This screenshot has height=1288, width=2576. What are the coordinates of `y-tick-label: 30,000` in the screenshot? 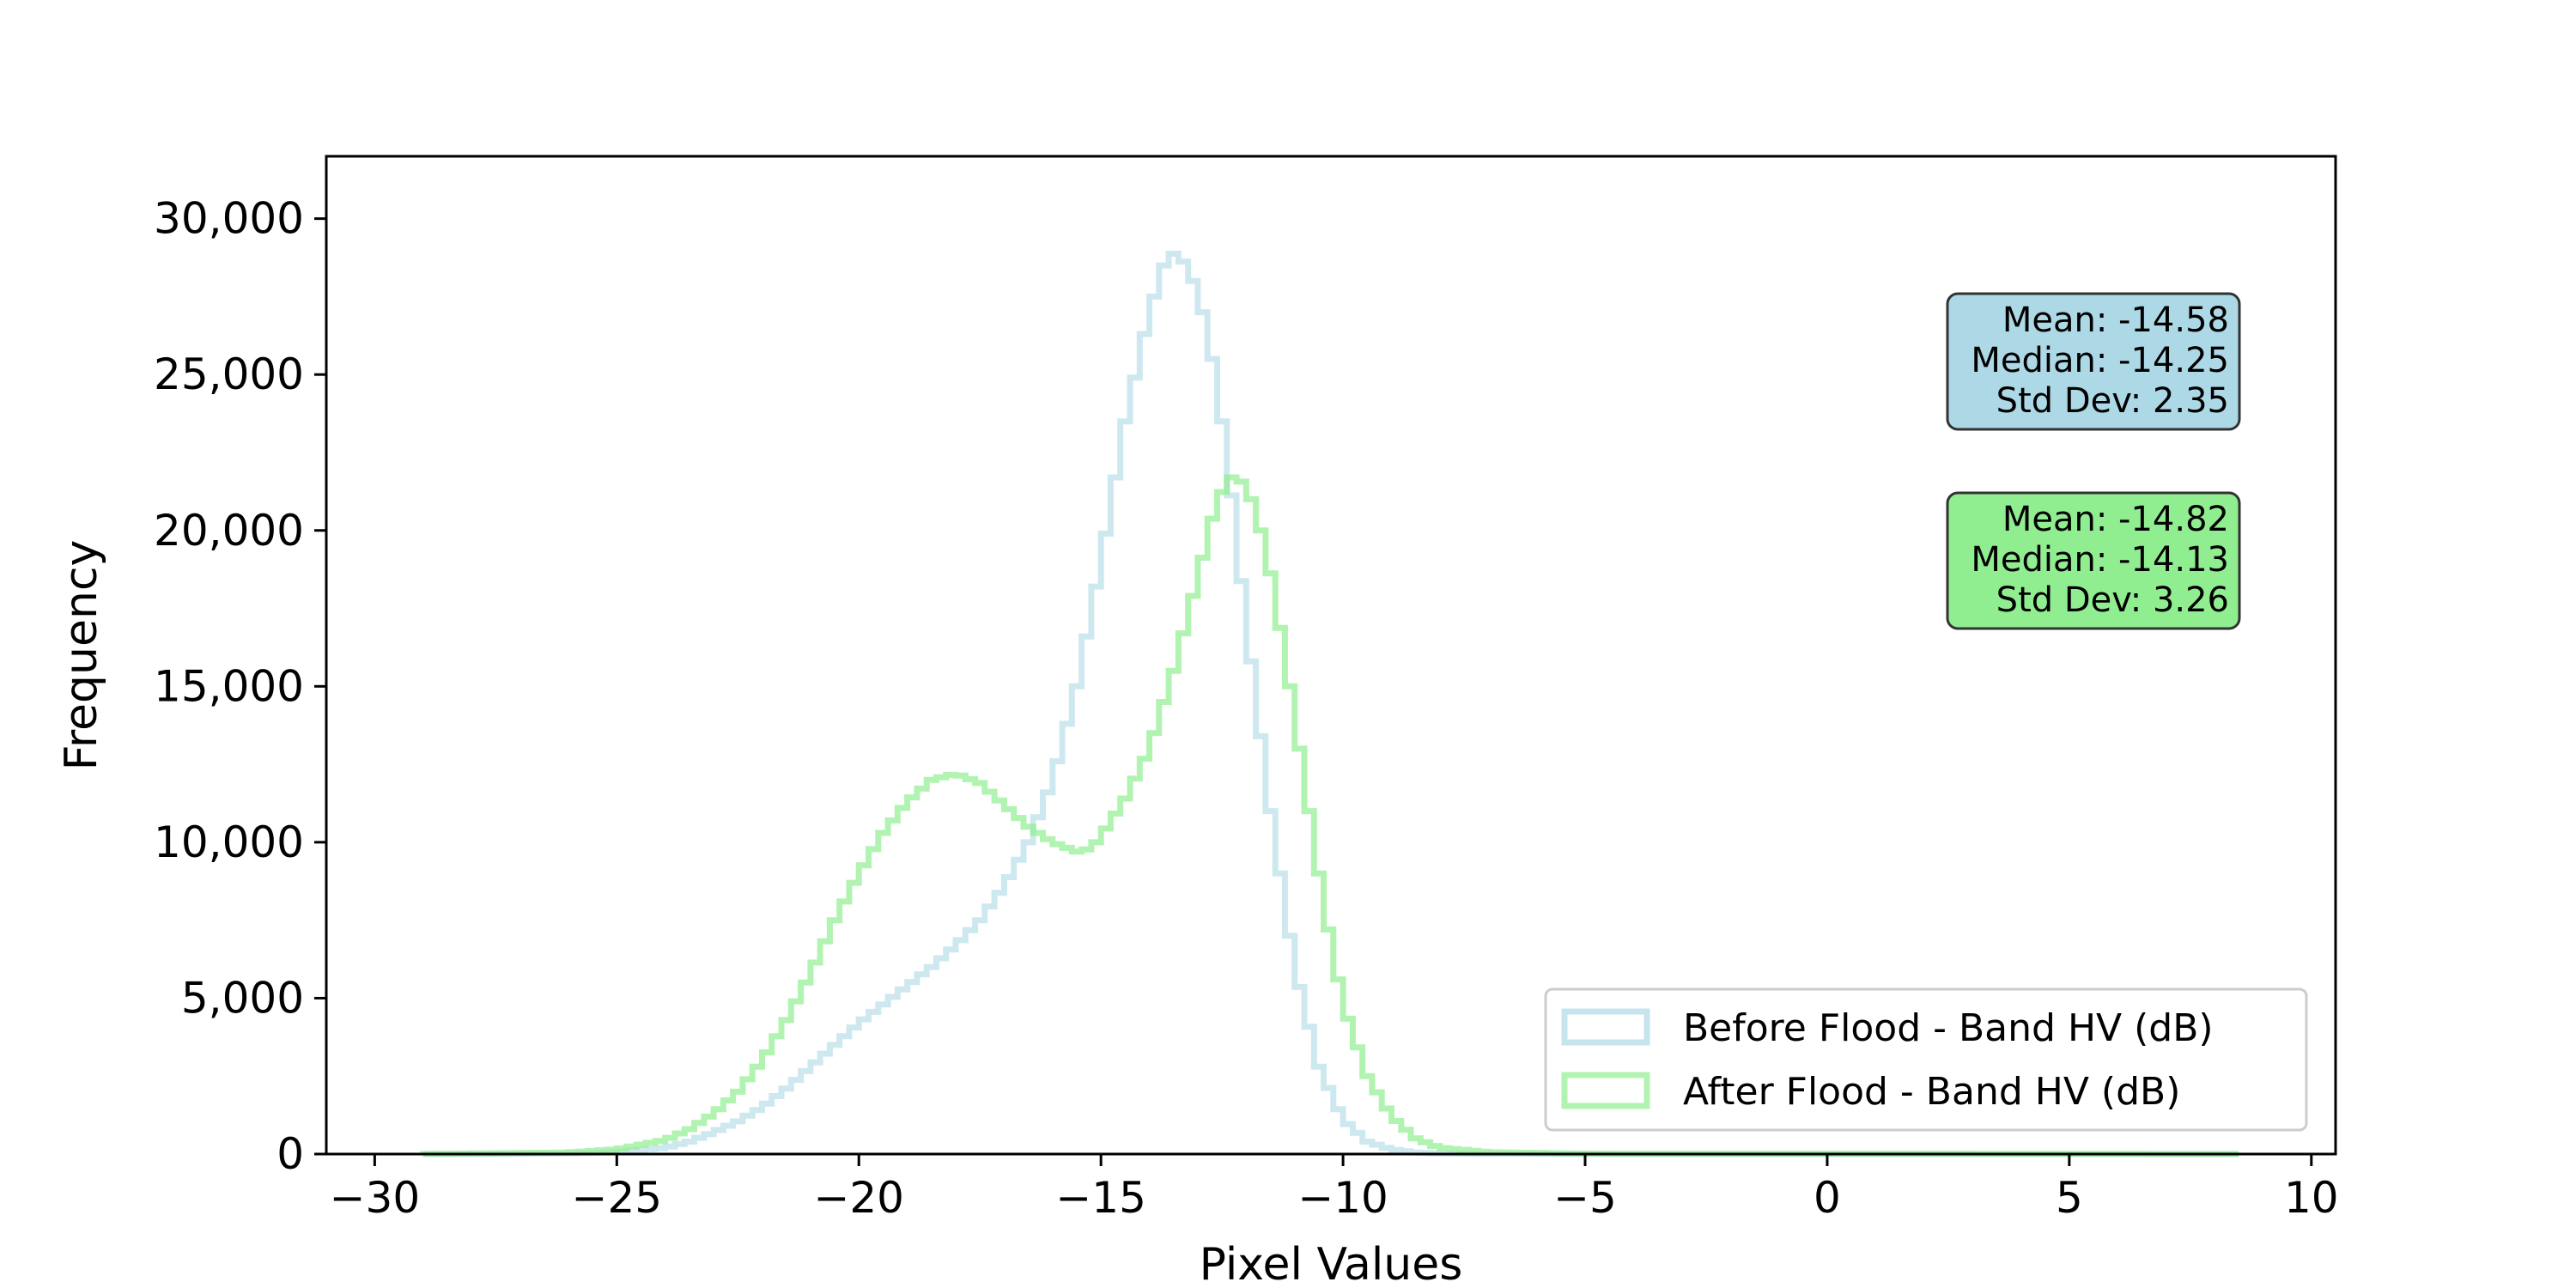 It's located at (229, 219).